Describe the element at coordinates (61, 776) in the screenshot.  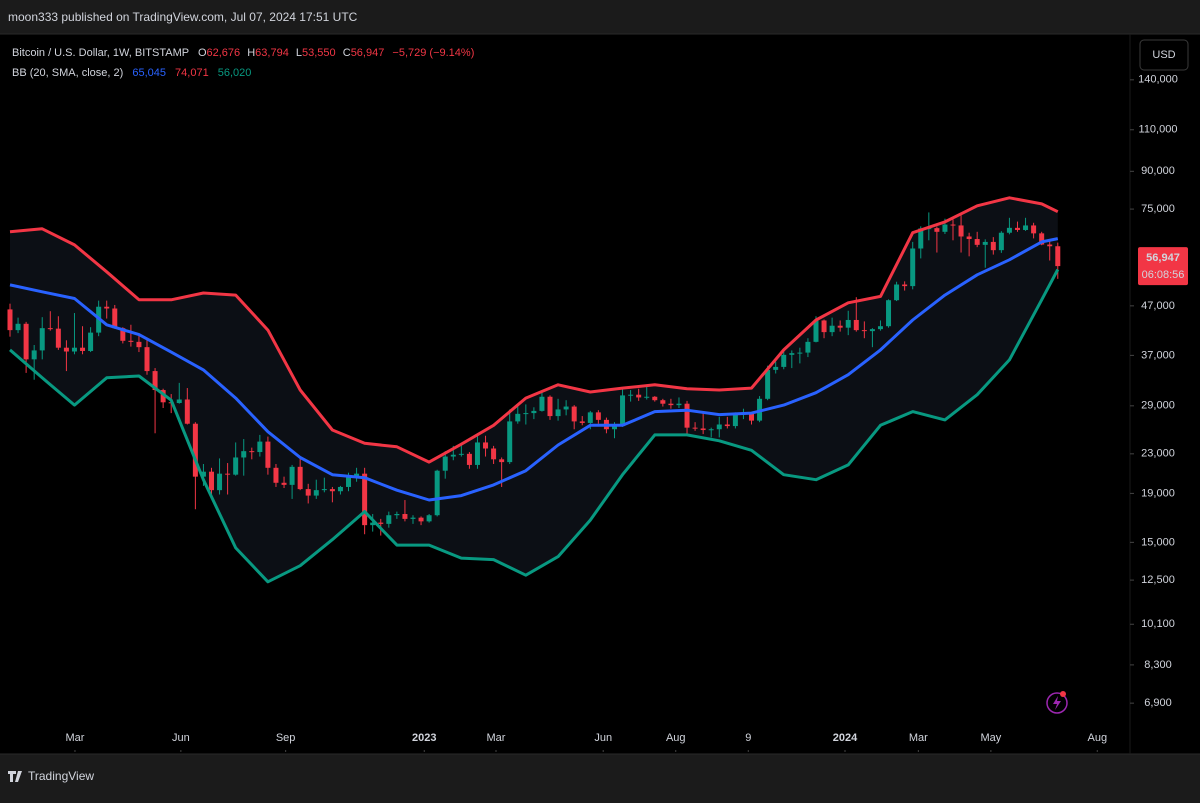
I see `brand-name: TradingView` at that location.